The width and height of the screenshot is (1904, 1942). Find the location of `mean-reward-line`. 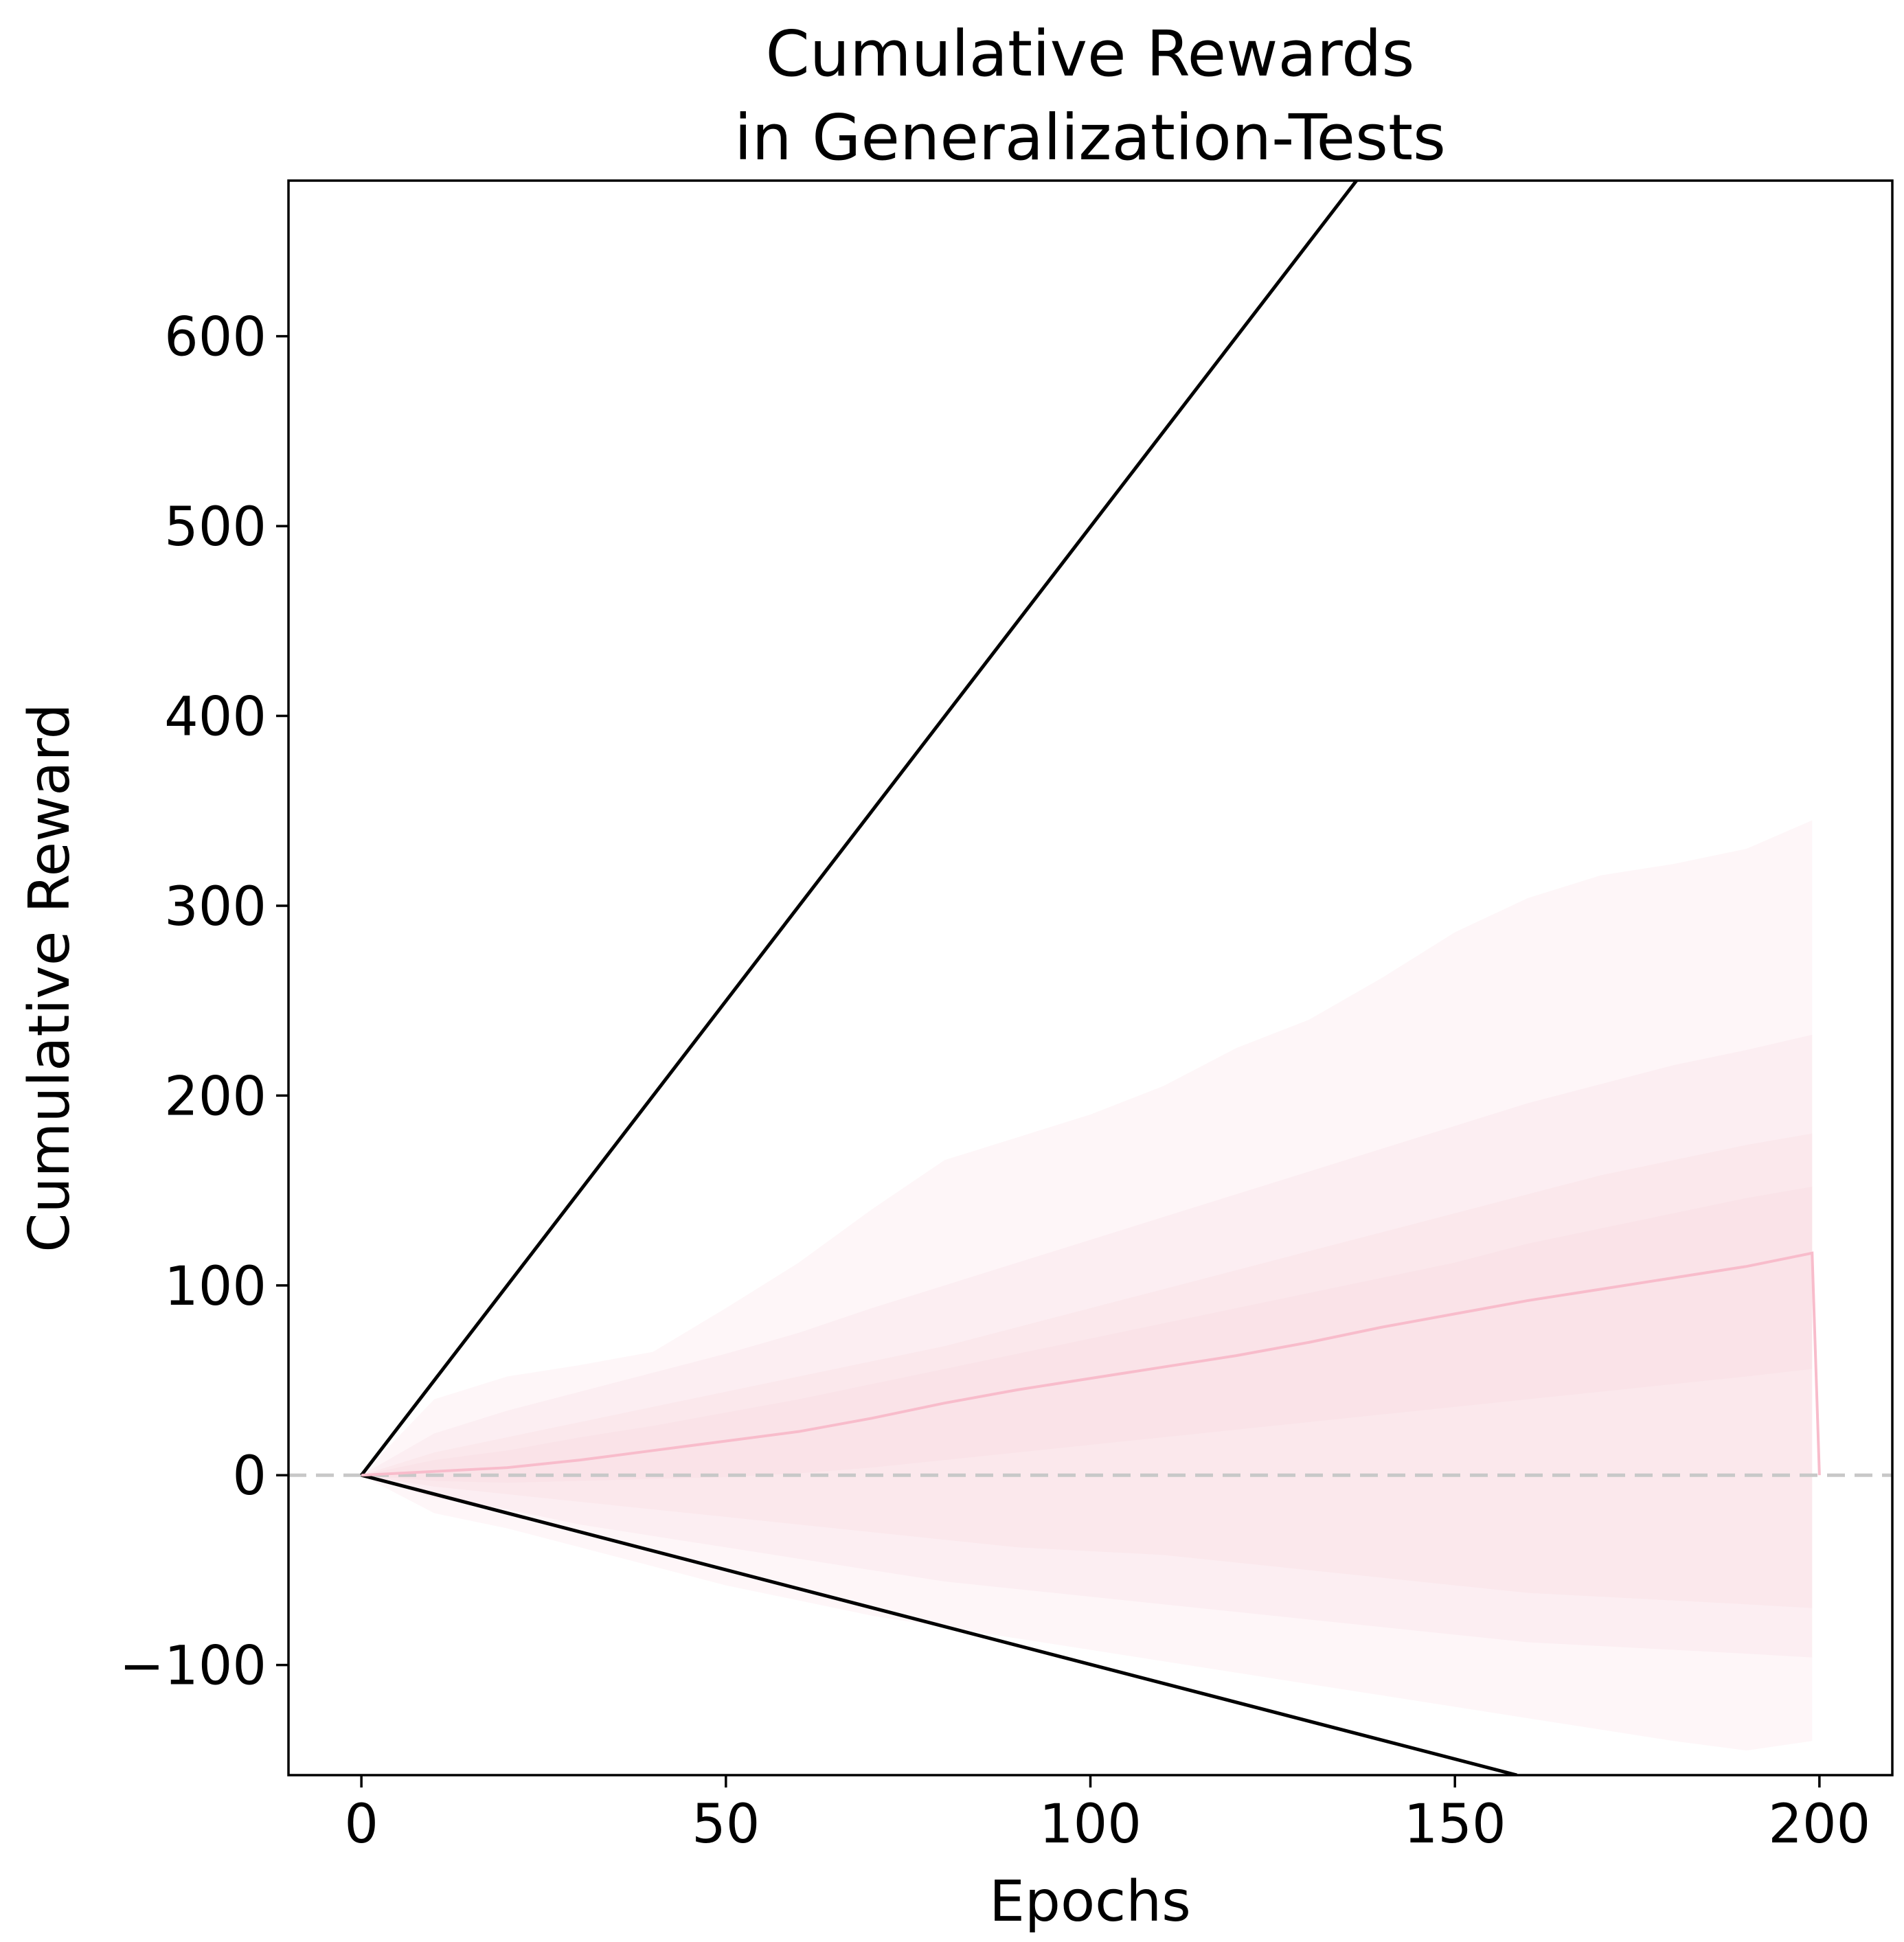

mean-reward-line is located at coordinates (1091, 1364).